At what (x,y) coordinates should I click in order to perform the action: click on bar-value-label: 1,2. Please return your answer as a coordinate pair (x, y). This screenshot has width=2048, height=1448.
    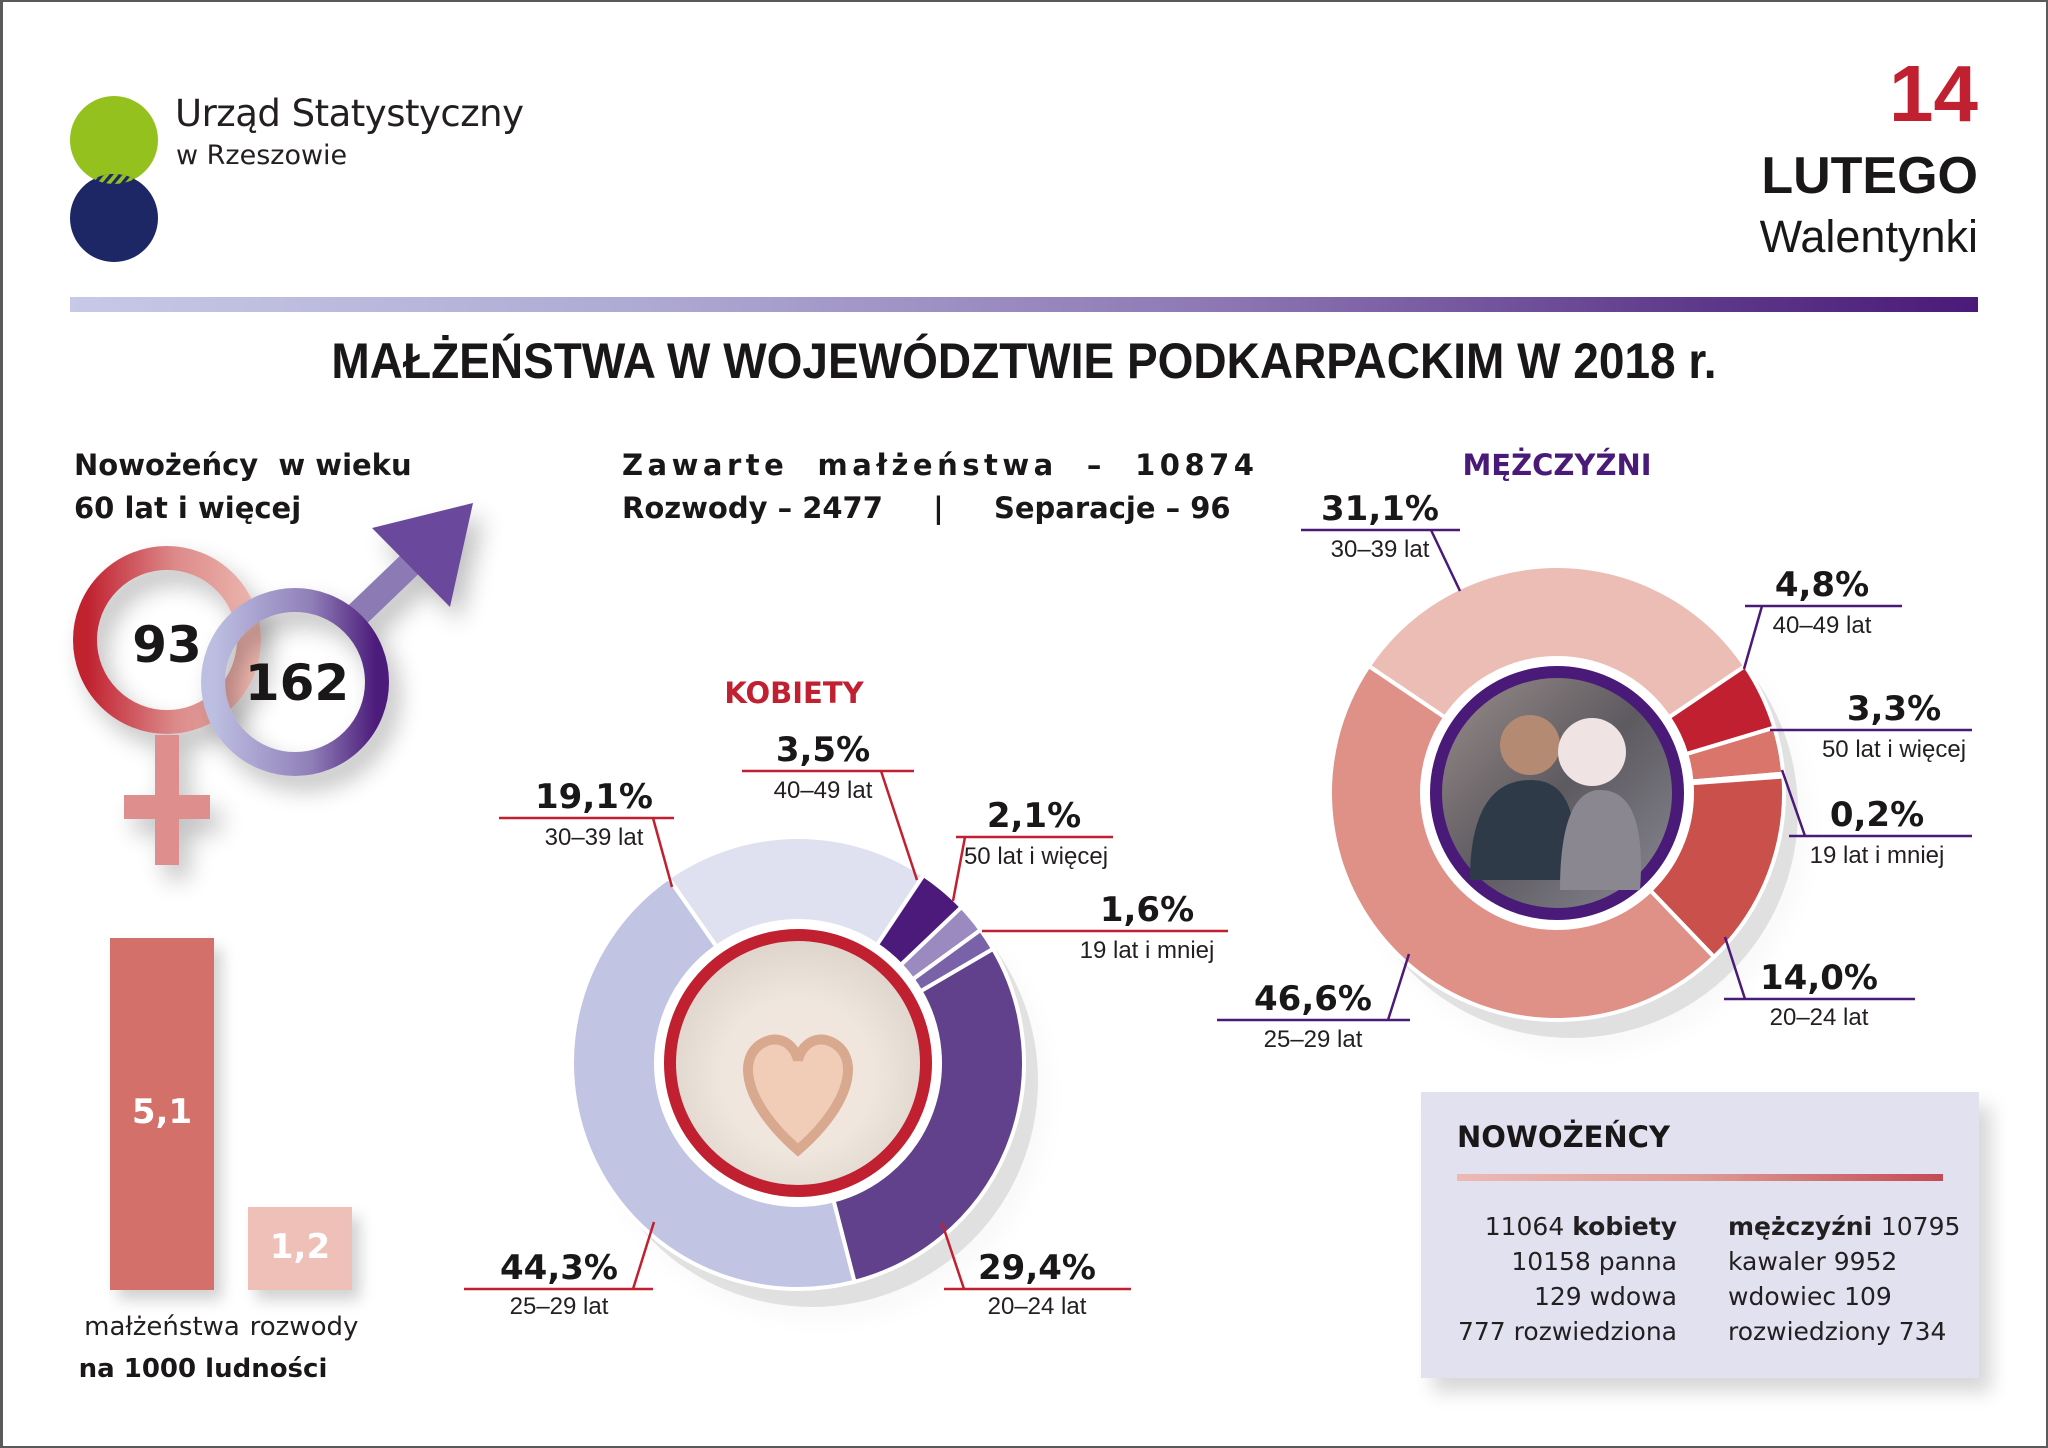
    Looking at the image, I should click on (300, 1246).